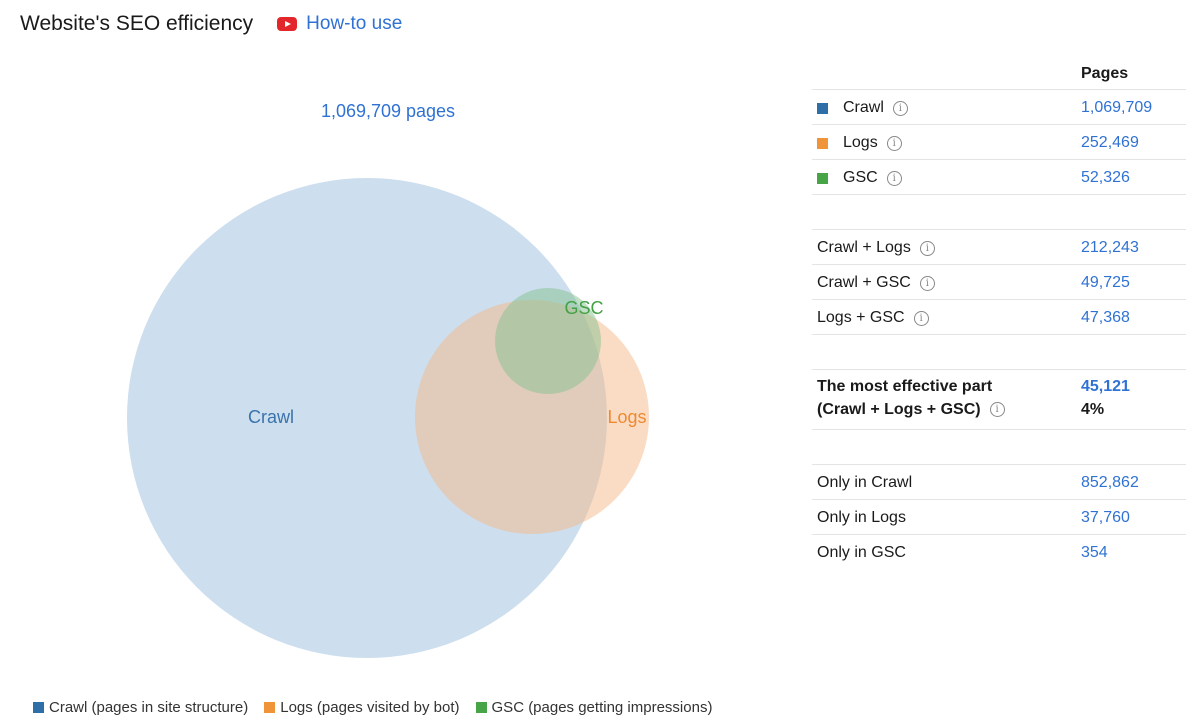  What do you see at coordinates (1117, 107) in the screenshot?
I see `row-value-link: 1,069,709` at bounding box center [1117, 107].